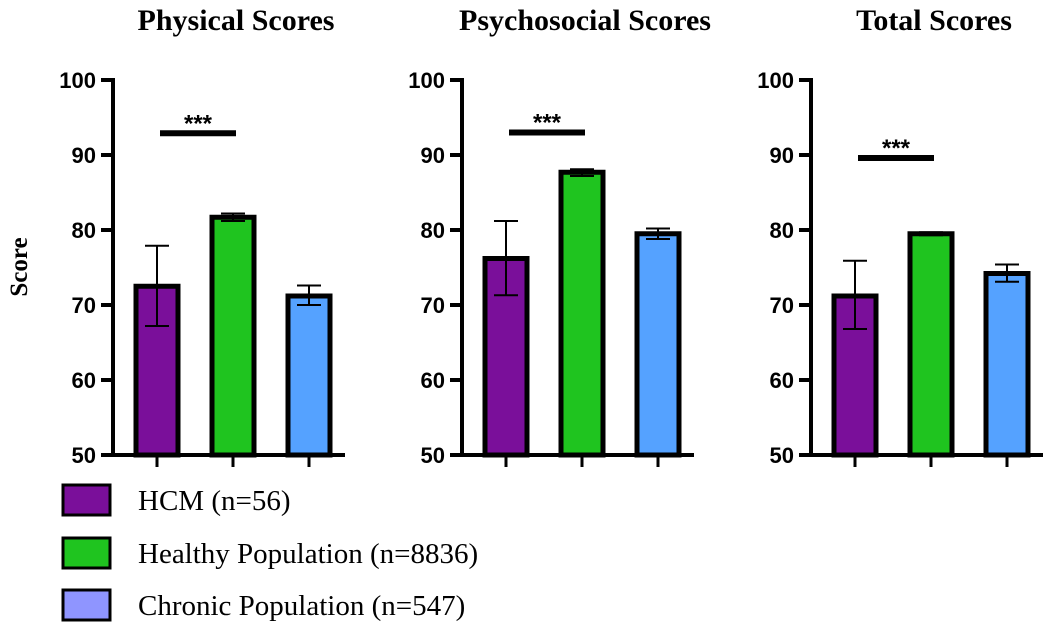 The image size is (1064, 632). What do you see at coordinates (301, 606) in the screenshot?
I see `legend-label: Chronic Population (n=547)` at bounding box center [301, 606].